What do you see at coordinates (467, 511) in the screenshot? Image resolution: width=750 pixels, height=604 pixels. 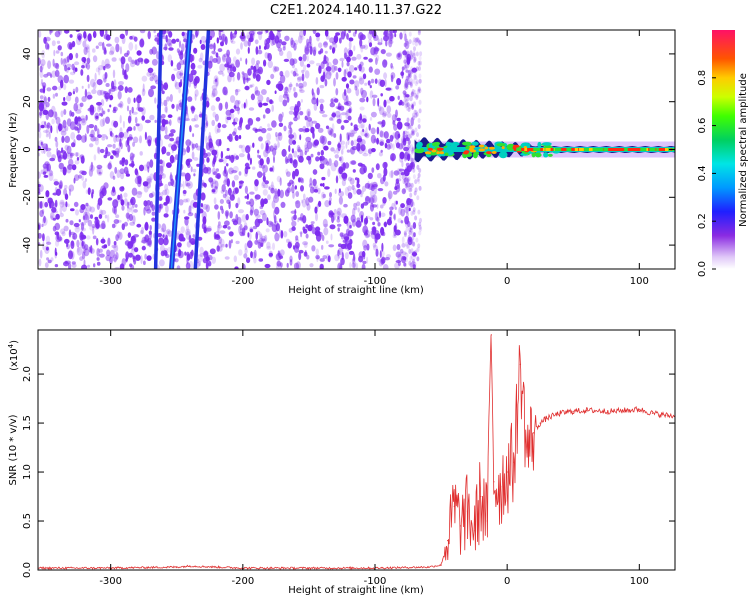 I see `snr-point` at bounding box center [467, 511].